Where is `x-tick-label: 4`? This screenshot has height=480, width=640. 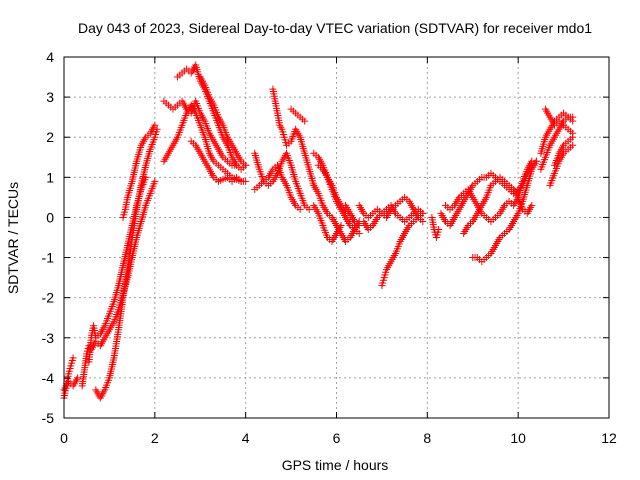 x-tick-label: 4 is located at coordinates (246, 438).